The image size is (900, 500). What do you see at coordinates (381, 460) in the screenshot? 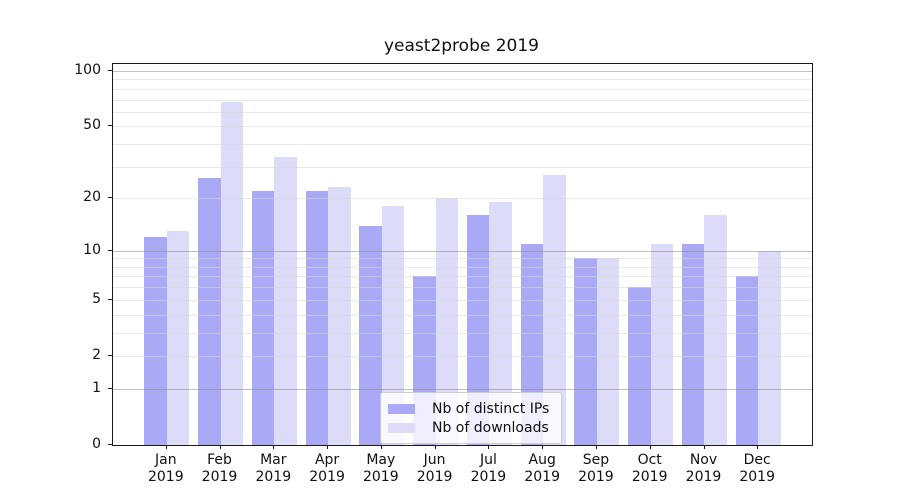
I see `x-tick-month: May` at bounding box center [381, 460].